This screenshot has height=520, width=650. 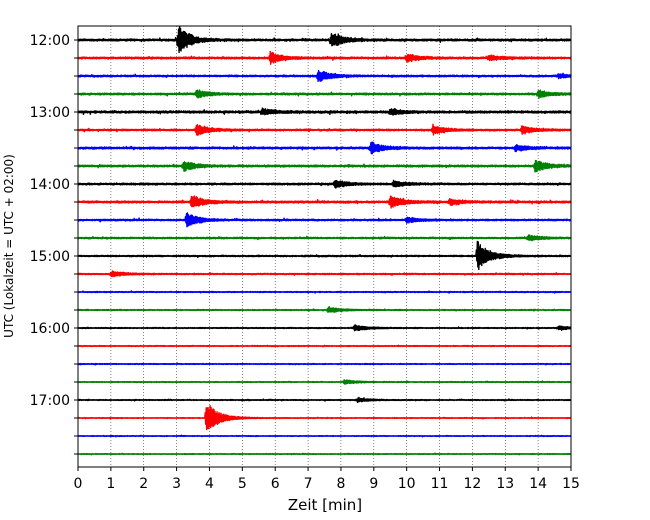 I want to click on y-tick-label: 17:00, so click(x=50, y=401).